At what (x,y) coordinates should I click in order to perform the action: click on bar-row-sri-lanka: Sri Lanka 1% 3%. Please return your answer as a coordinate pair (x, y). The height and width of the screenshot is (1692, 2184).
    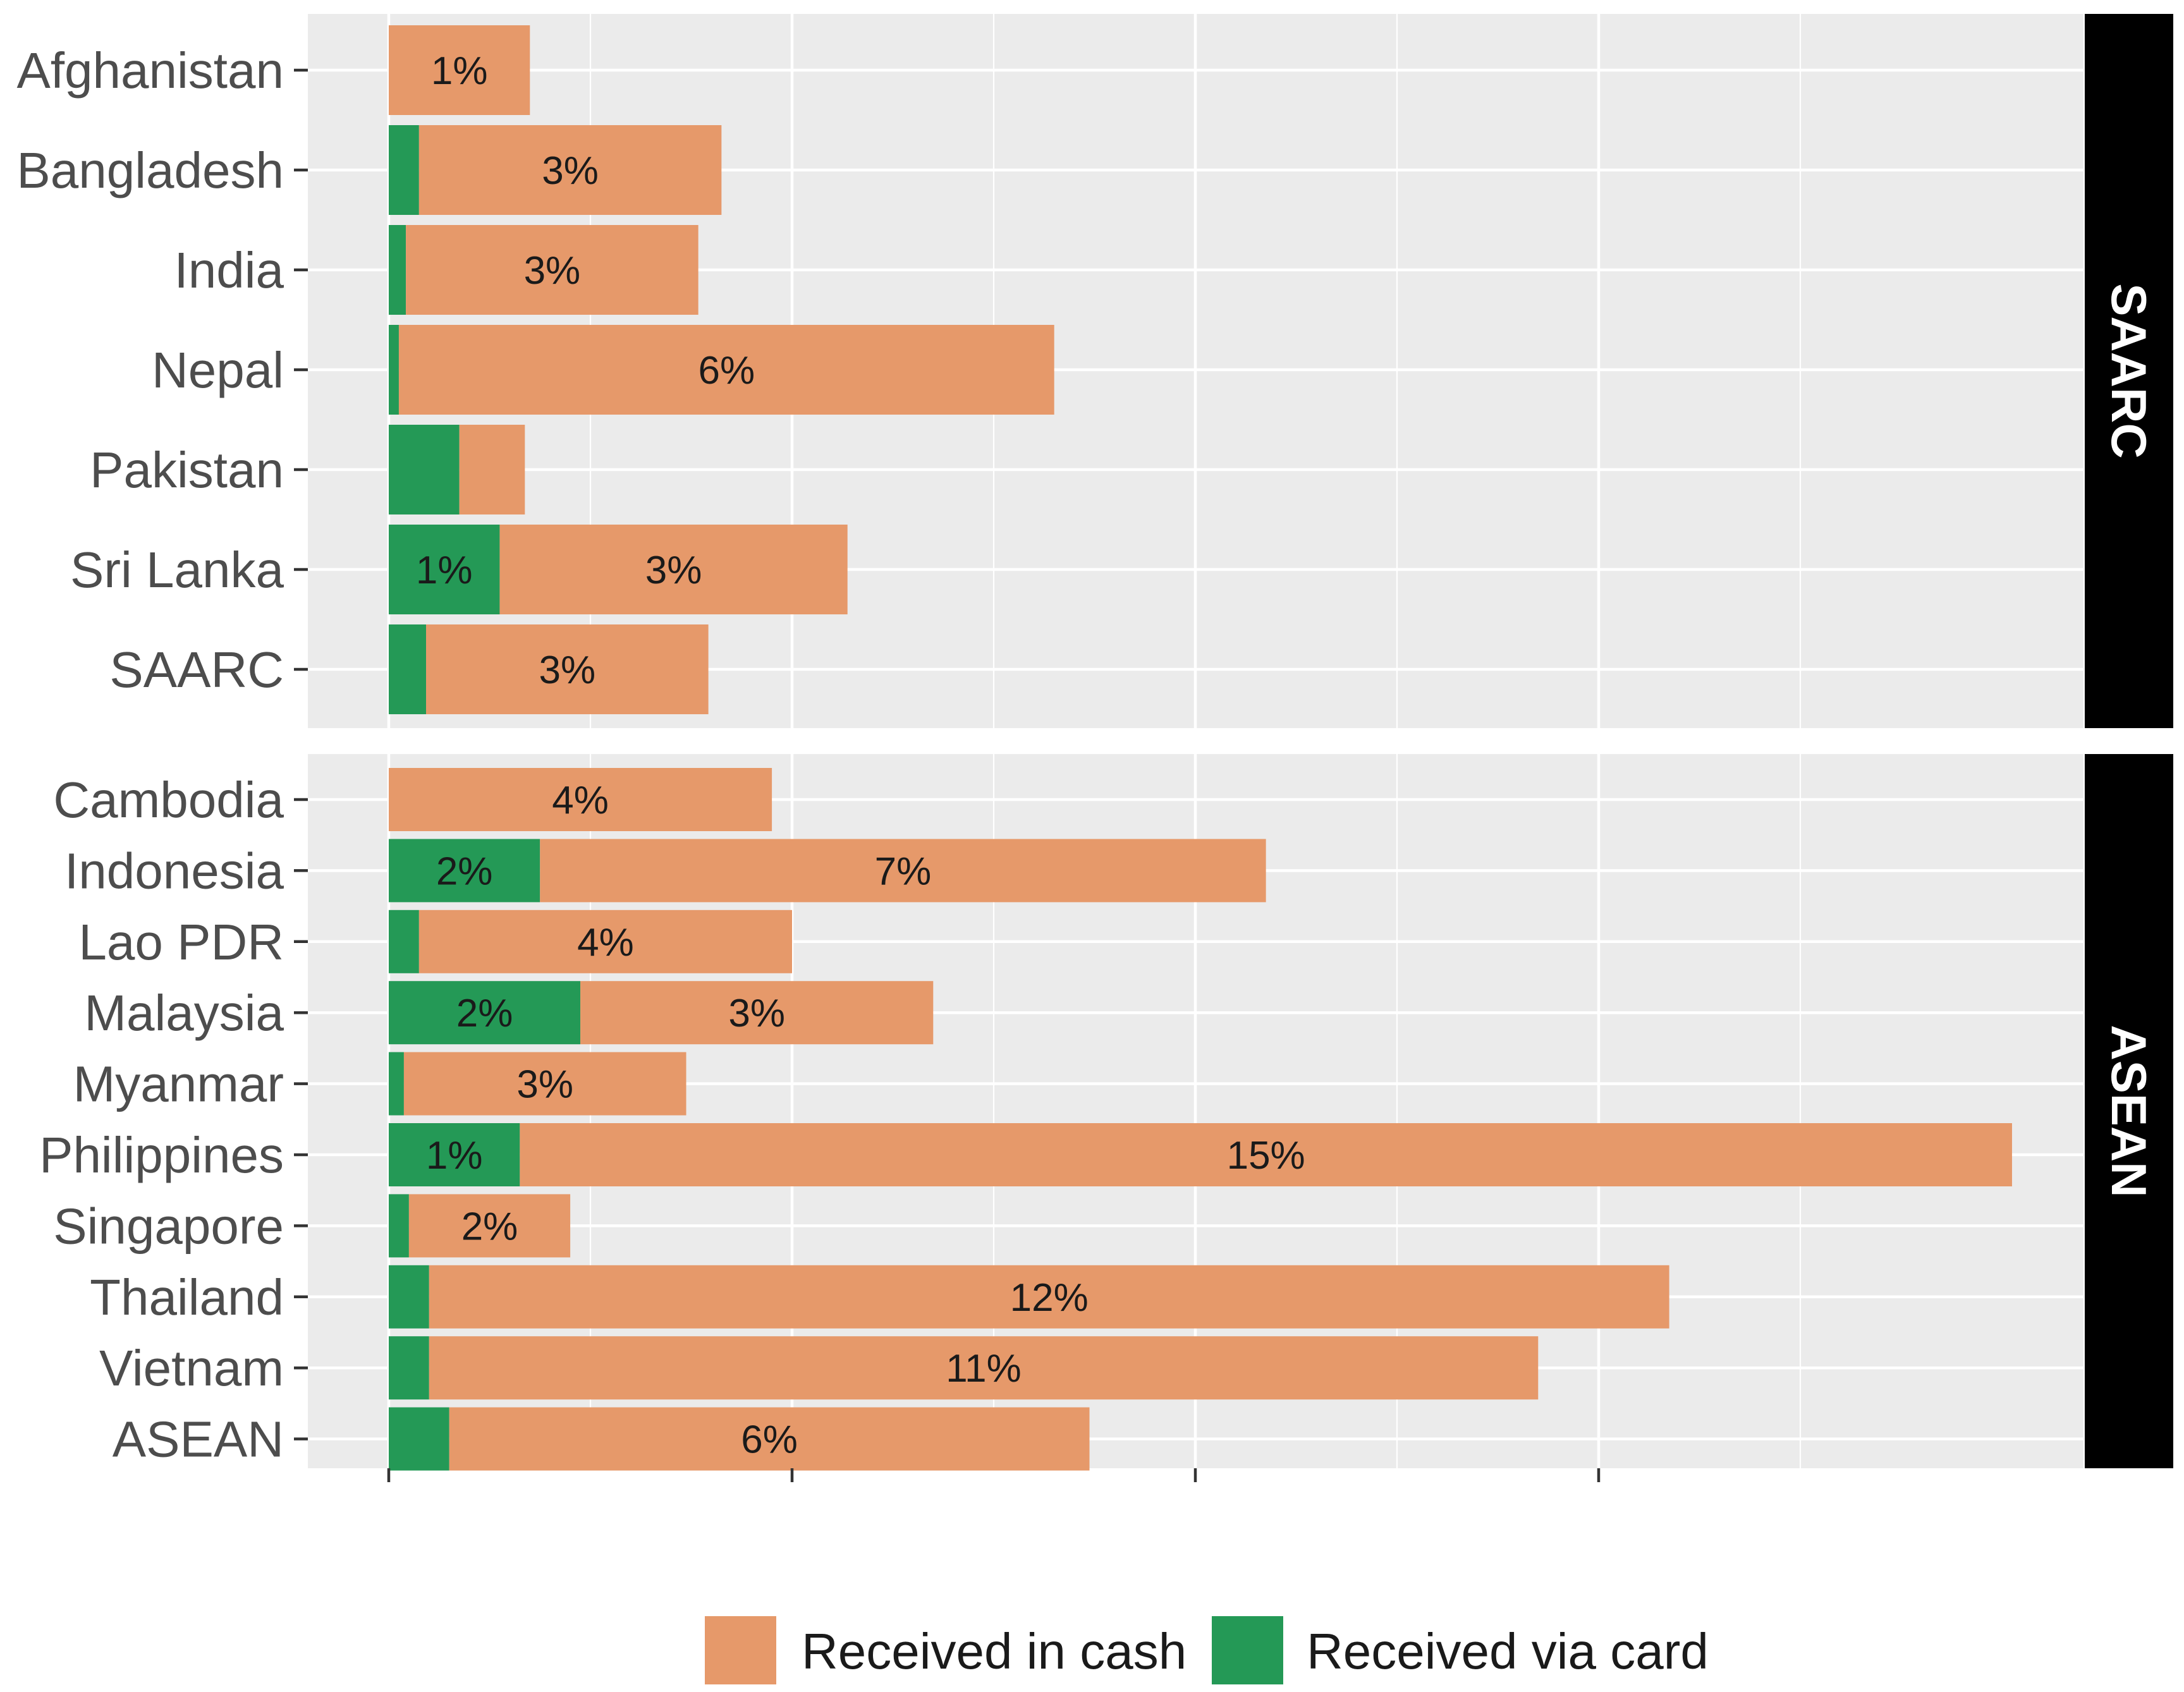
    Looking at the image, I should click on (459, 569).